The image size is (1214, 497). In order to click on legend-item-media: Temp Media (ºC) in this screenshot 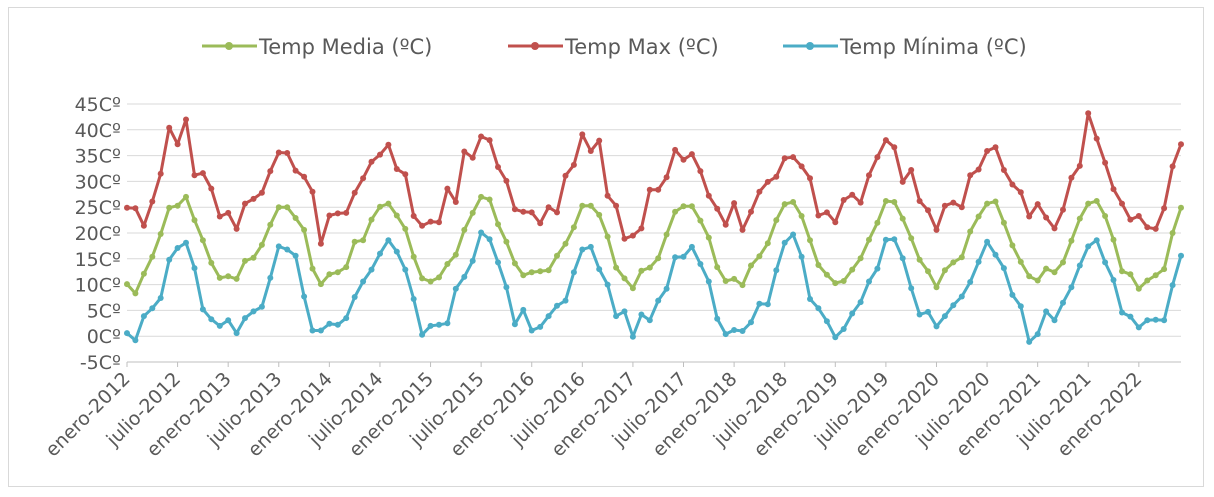, I will do `click(317, 47)`.